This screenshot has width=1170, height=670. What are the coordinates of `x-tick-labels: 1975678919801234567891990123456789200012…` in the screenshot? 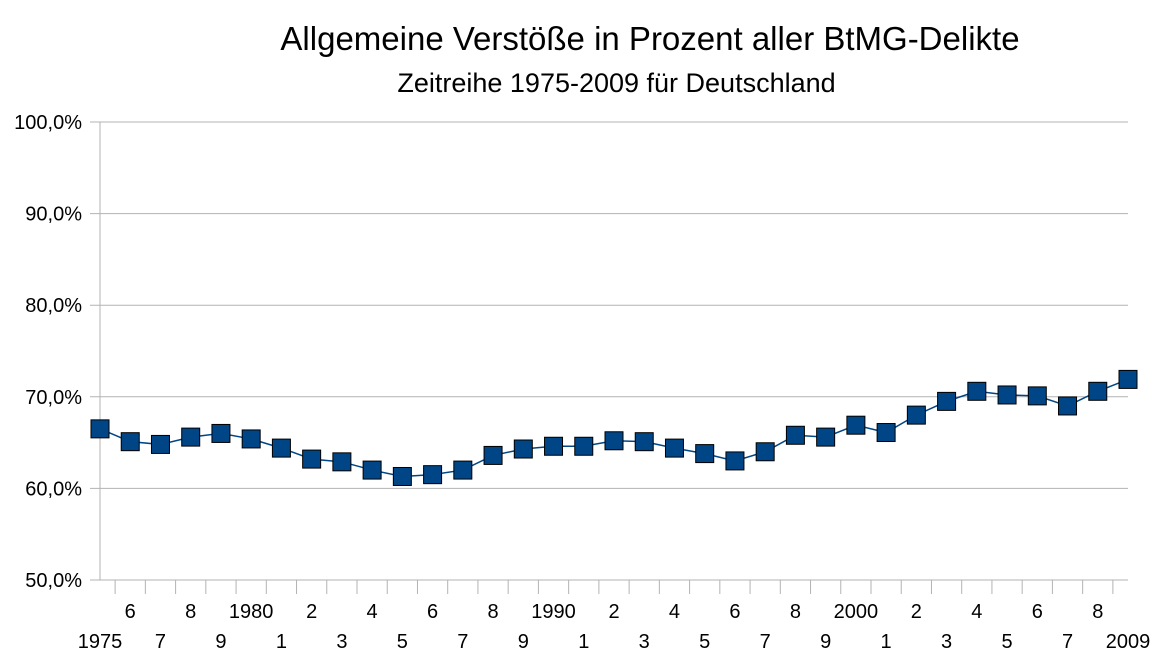 It's located at (614, 627).